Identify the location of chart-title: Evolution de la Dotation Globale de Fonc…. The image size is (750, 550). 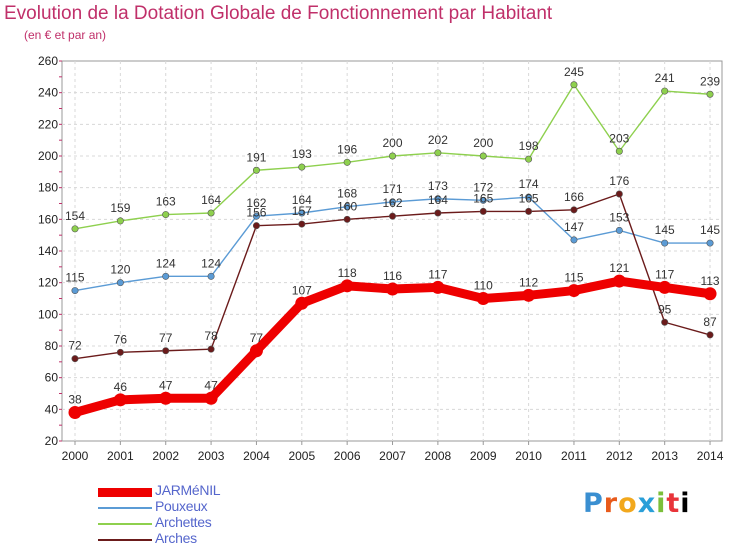
(278, 13).